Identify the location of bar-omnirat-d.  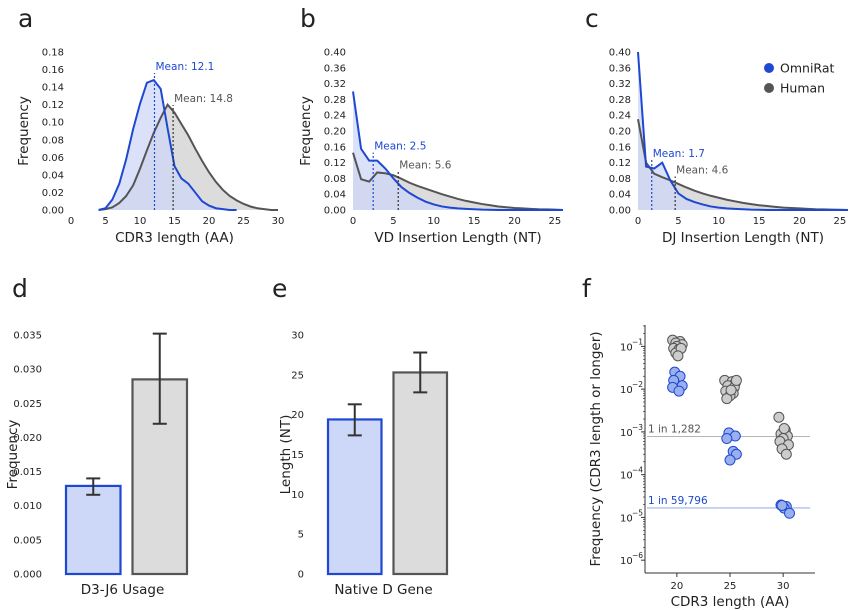
(93, 530).